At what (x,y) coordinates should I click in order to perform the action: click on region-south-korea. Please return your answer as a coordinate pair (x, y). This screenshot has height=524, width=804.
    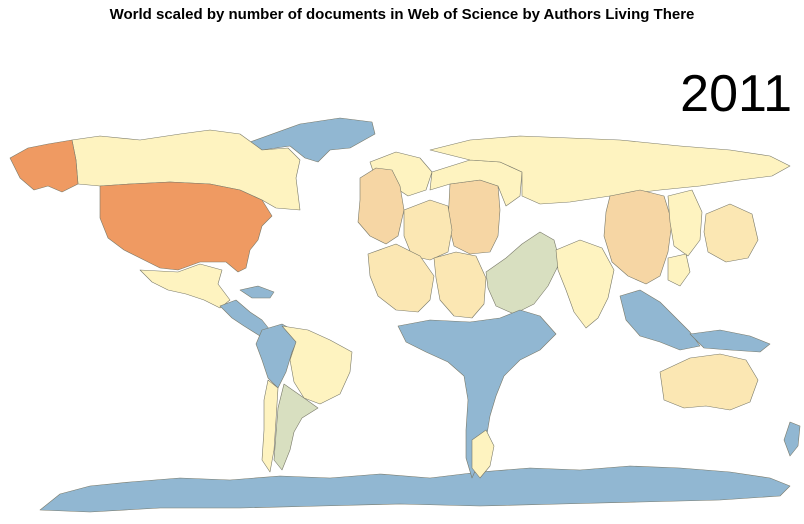
    Looking at the image, I should click on (685, 223).